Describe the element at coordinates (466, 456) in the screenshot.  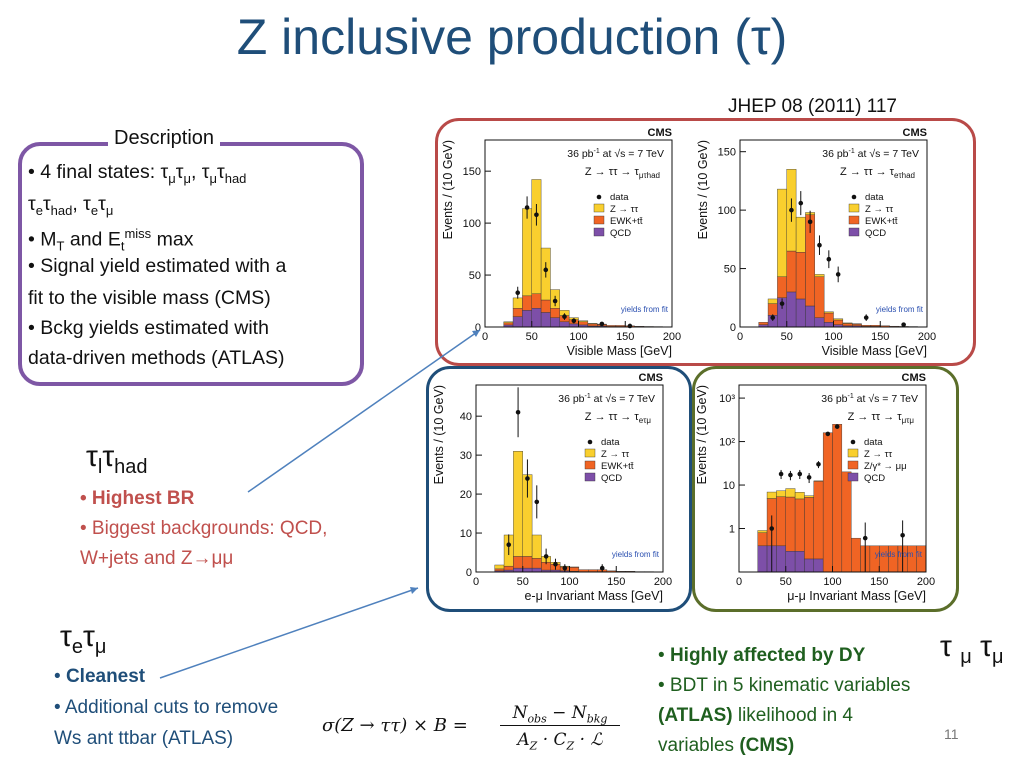
I see `y-tick-label: 30` at that location.